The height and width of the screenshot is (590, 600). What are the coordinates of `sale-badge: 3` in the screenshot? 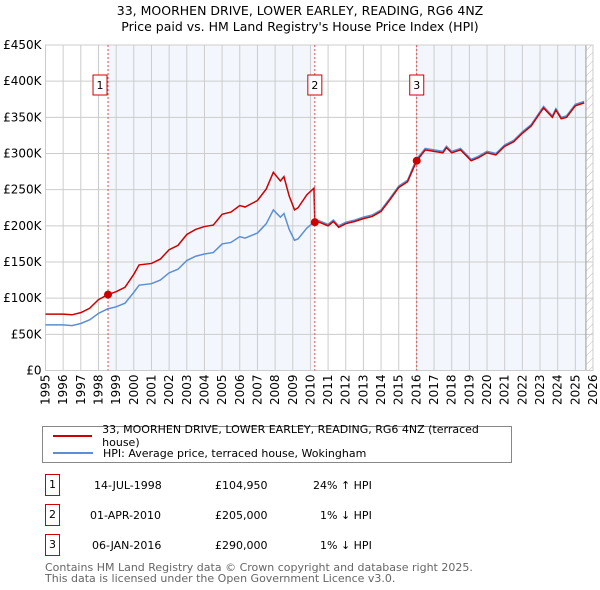 It's located at (52, 545).